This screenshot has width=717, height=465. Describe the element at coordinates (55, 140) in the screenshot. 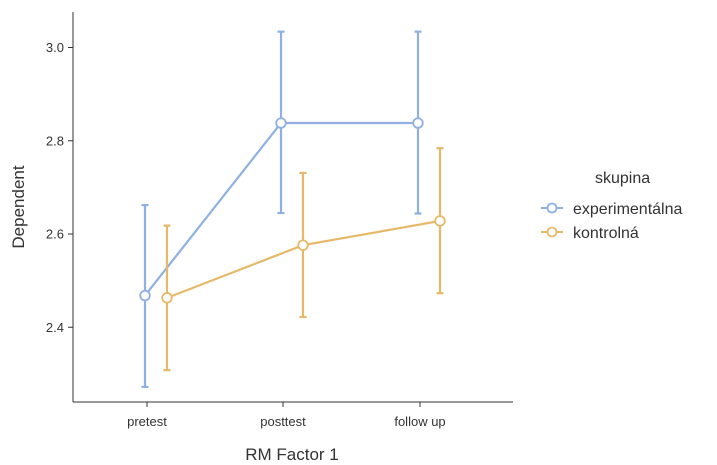

I see `y-tick-label: 2.8` at that location.